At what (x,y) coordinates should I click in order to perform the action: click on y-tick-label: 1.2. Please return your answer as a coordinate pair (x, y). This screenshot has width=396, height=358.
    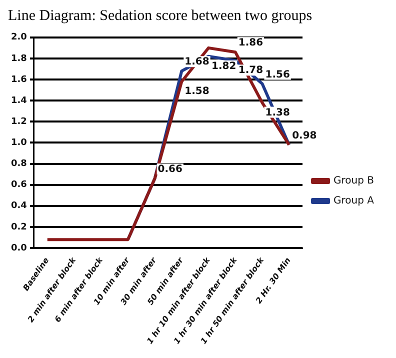
    Looking at the image, I should click on (18, 121).